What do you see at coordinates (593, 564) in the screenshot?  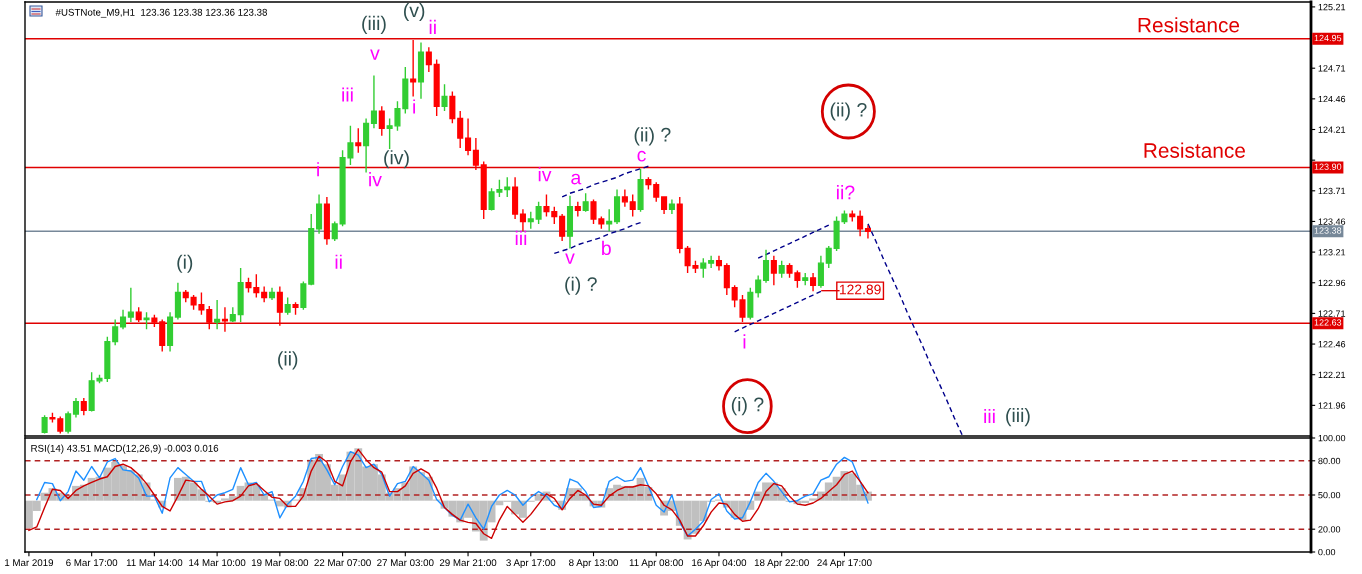 I see `x-tick-label: 8 Apr 13:00` at bounding box center [593, 564].